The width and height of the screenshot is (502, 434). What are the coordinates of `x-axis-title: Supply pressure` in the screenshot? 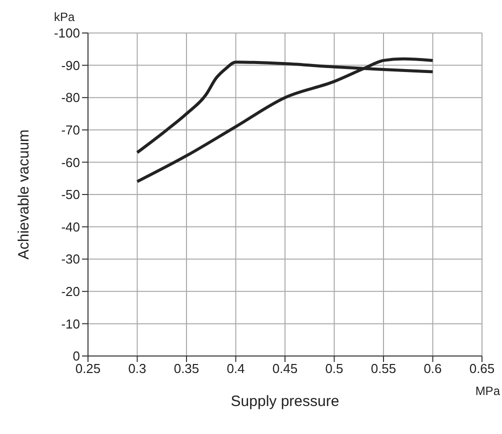 It's located at (285, 401).